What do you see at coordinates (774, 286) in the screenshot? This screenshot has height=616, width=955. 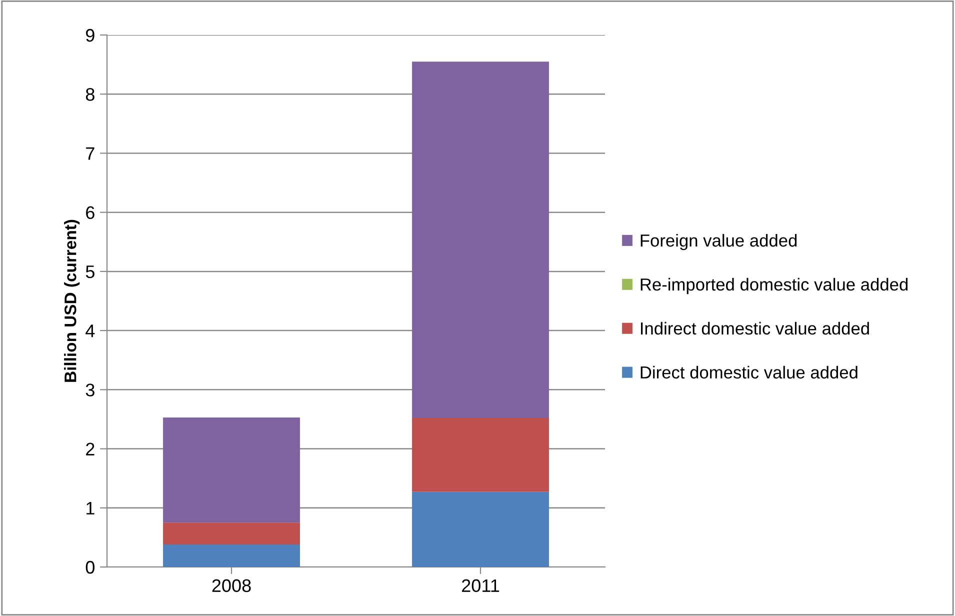 I see `legend-label: Re-imported domestic value added` at bounding box center [774, 286].